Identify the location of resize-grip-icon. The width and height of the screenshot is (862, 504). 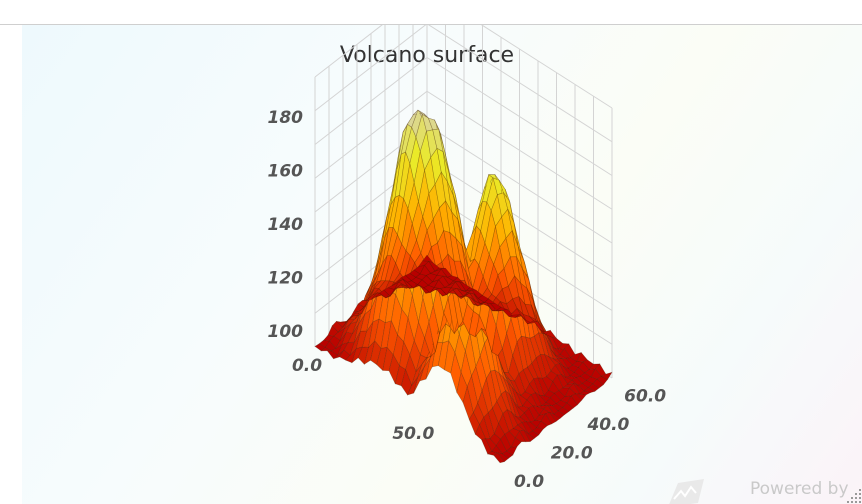
(853, 495).